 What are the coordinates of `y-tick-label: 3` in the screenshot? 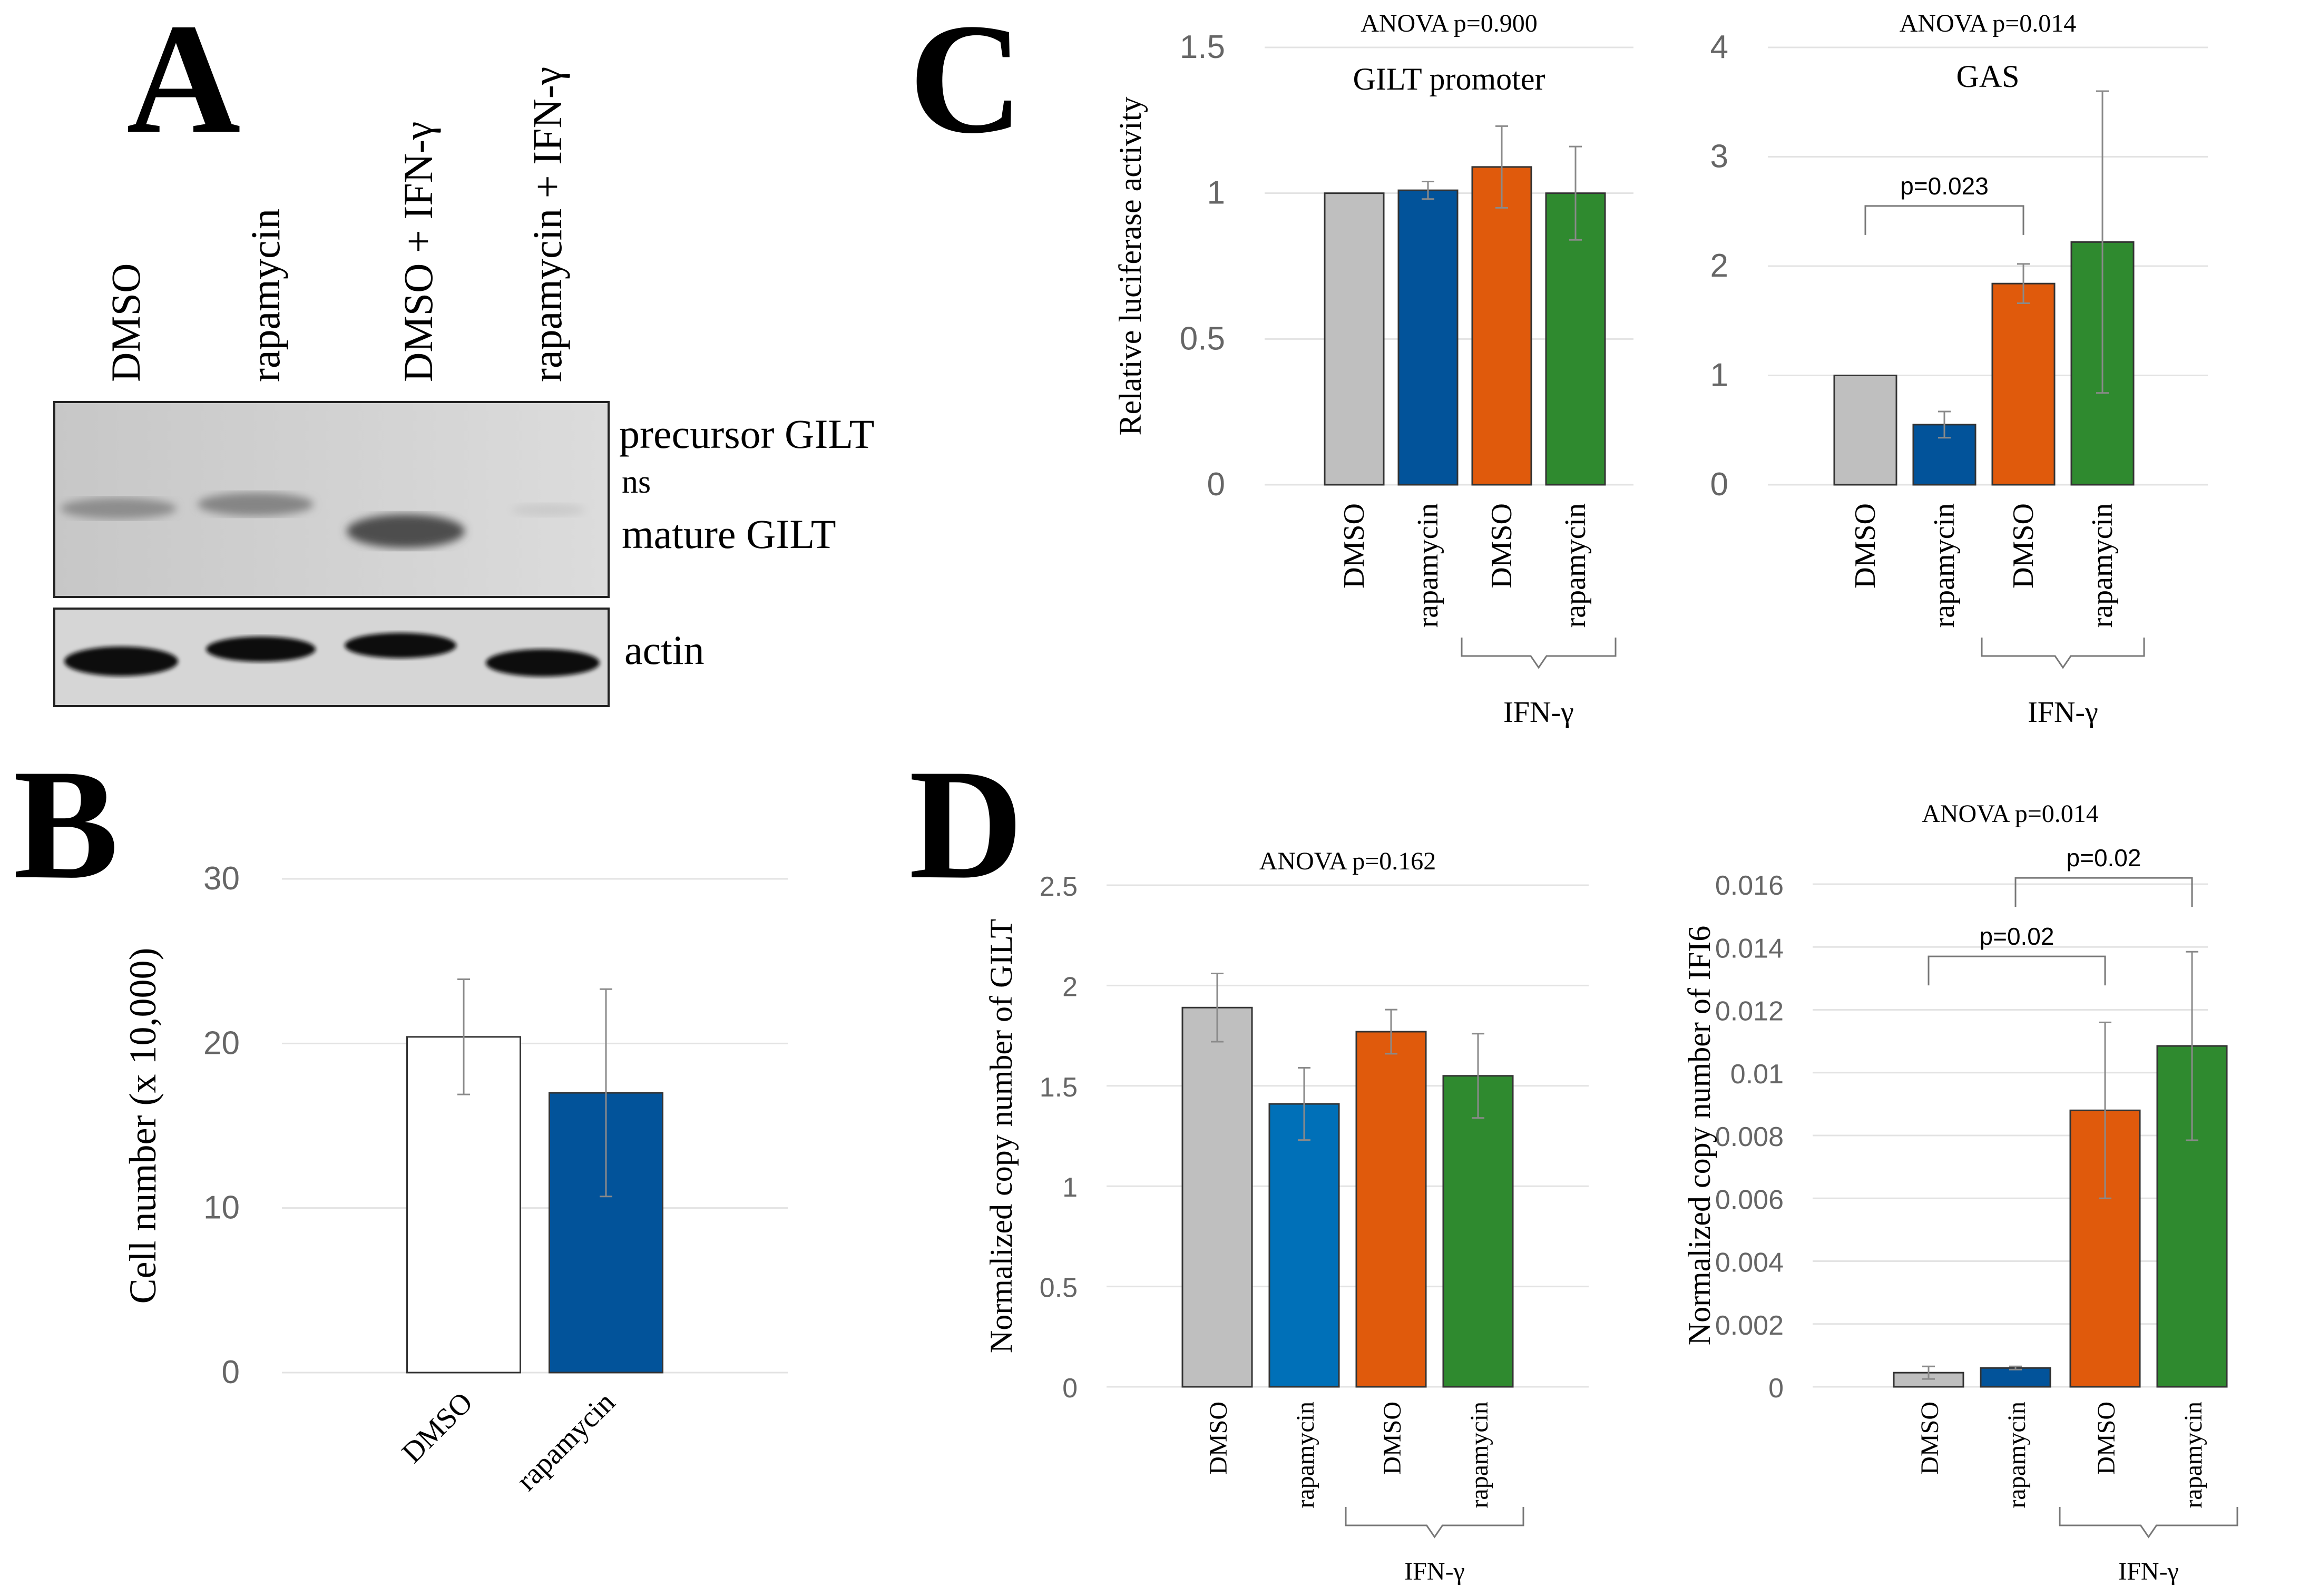 It's located at (1719, 157).